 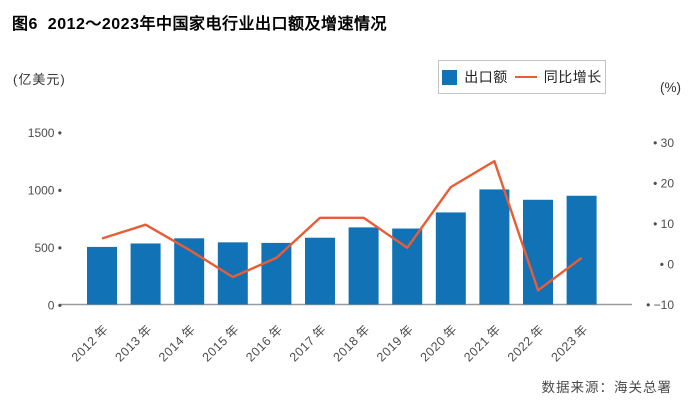 I want to click on left-axis-tick: 1500 •, so click(x=45, y=133).